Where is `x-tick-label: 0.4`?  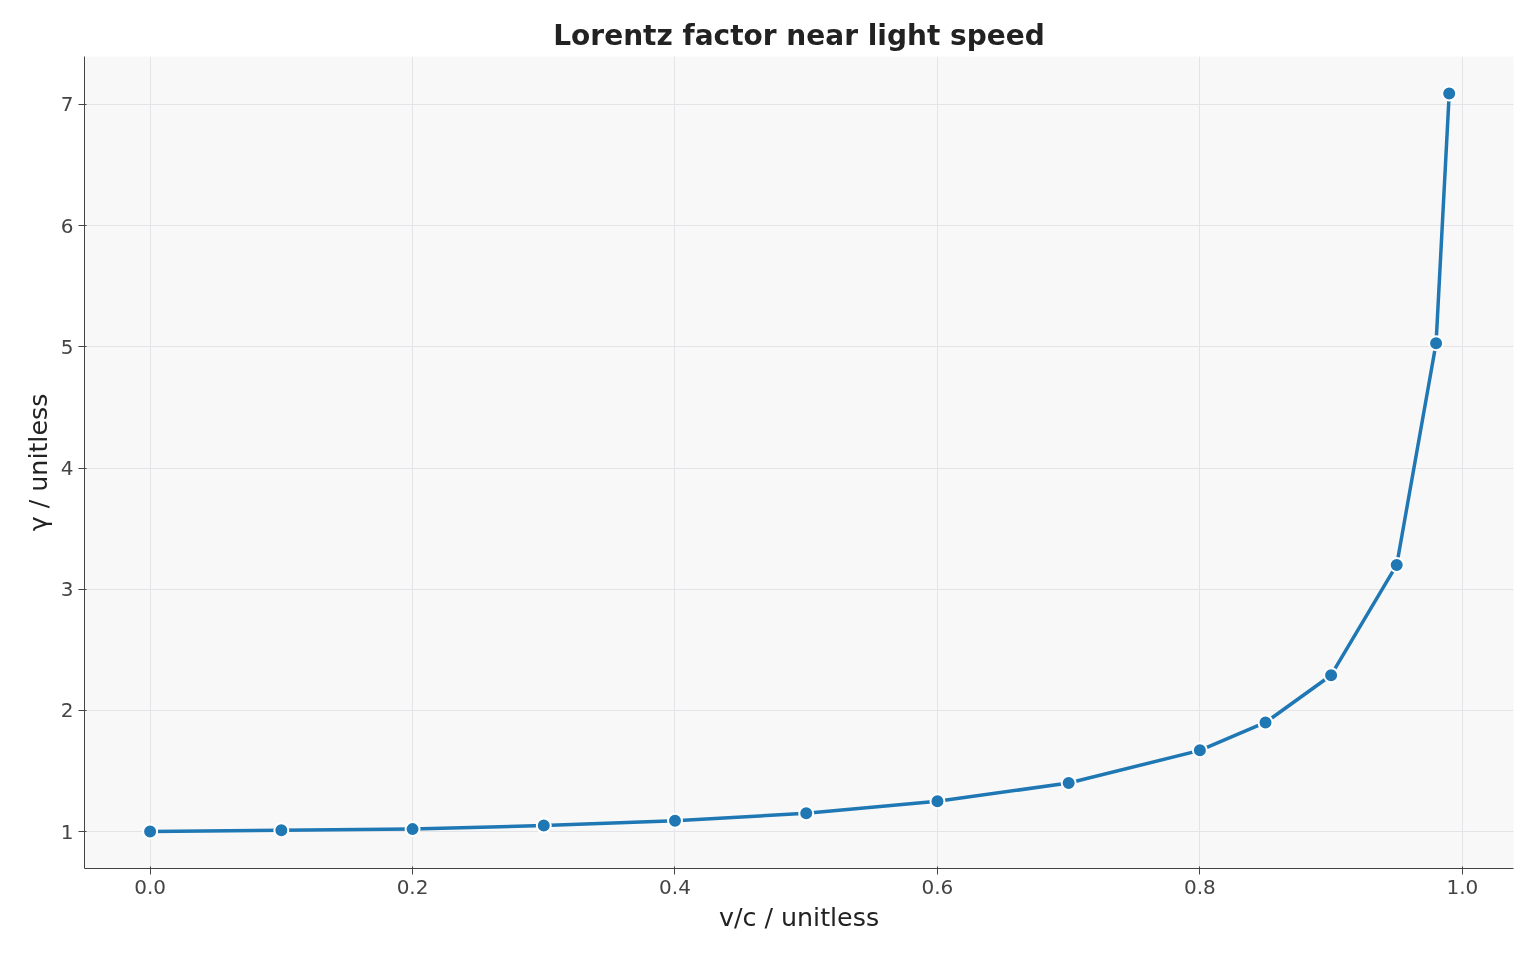 x-tick-label: 0.4 is located at coordinates (675, 886).